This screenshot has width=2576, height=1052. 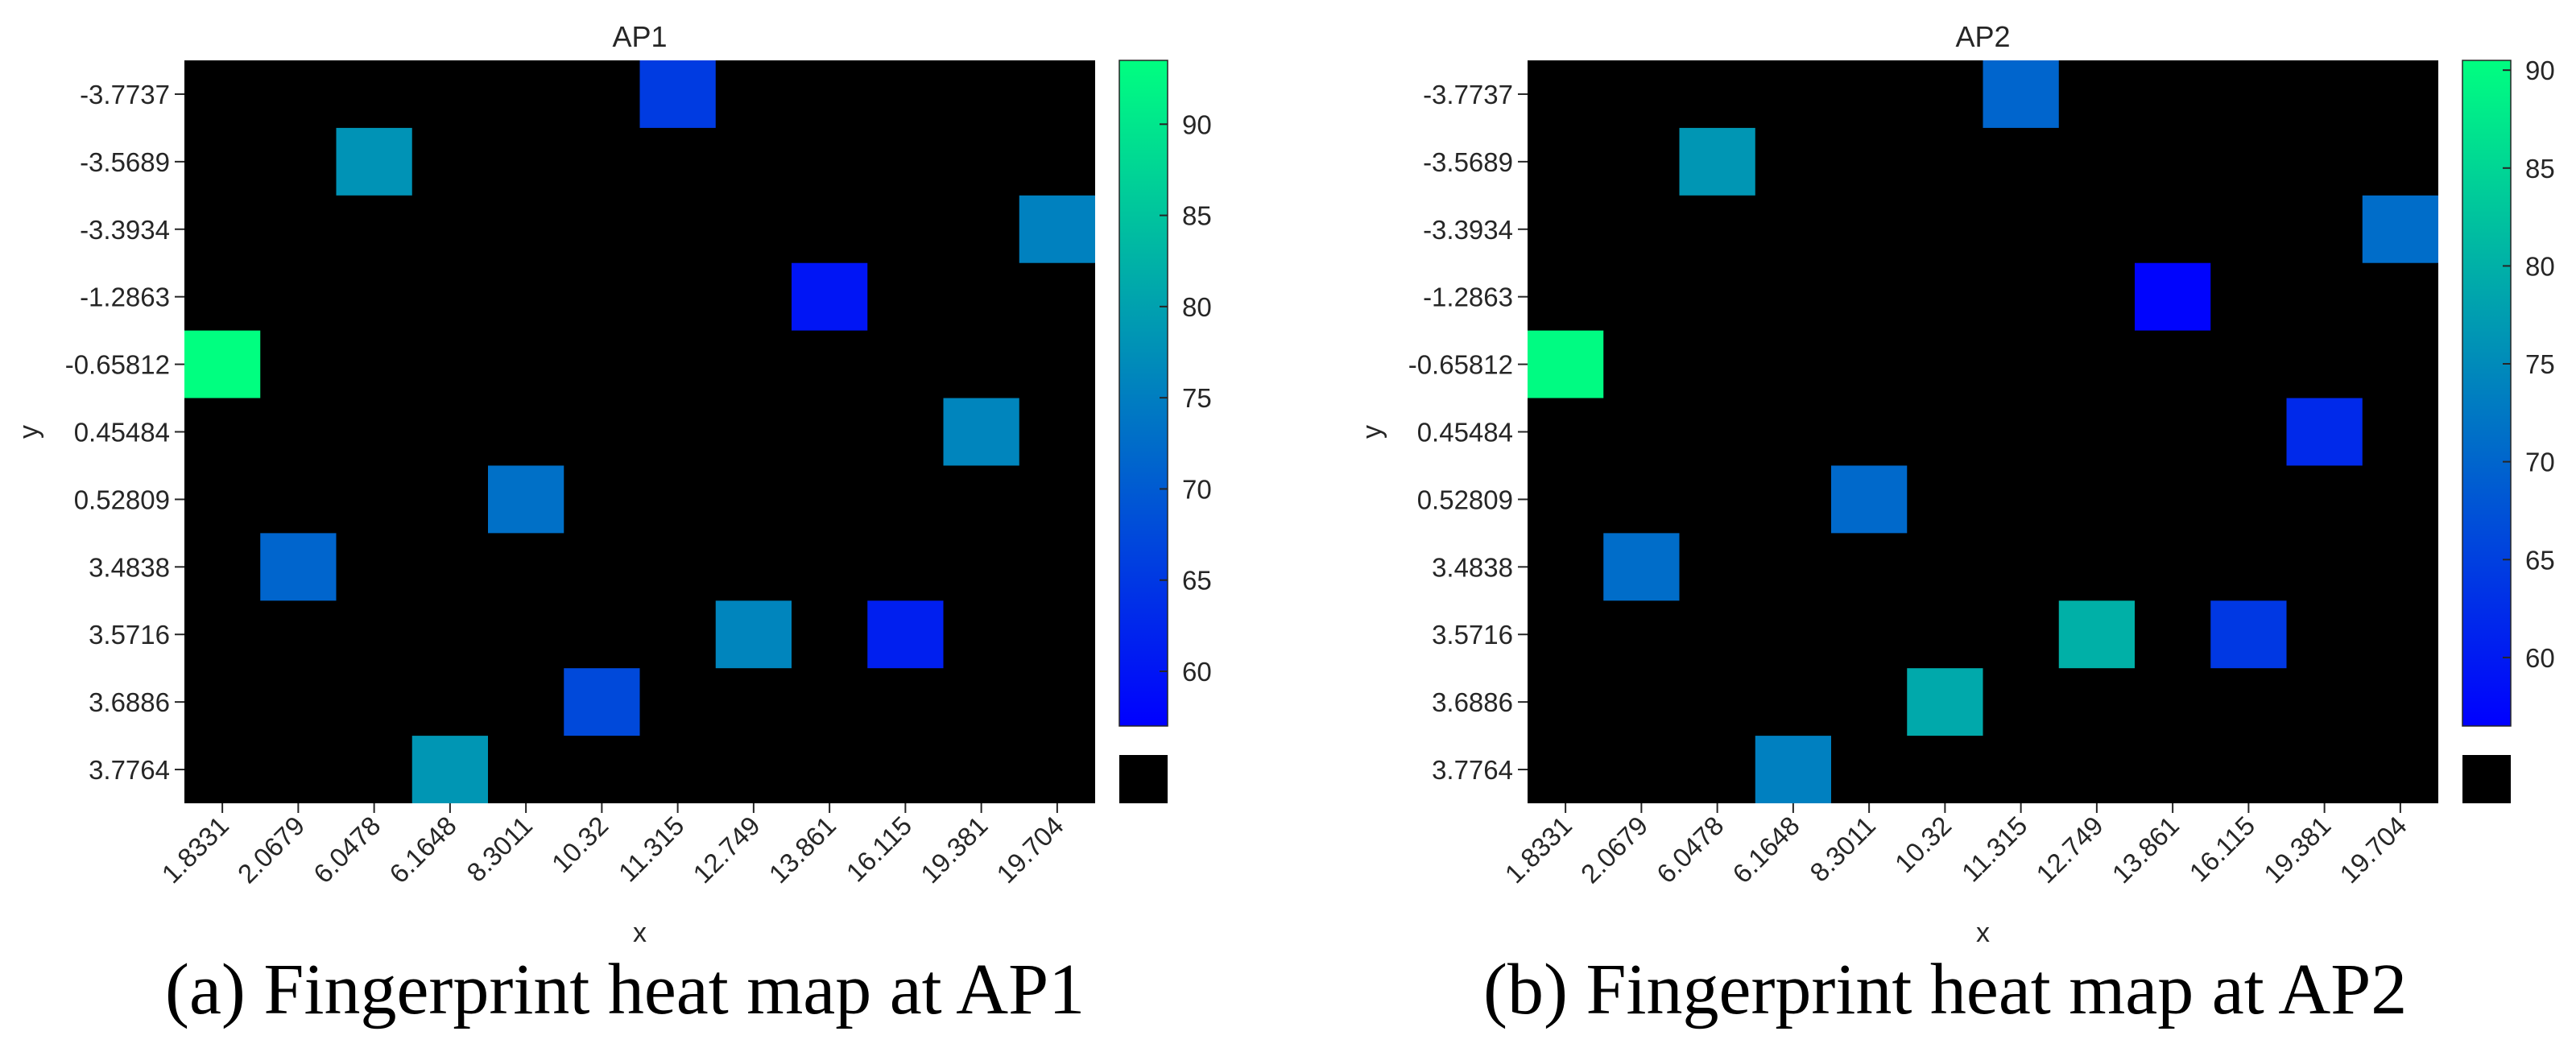 I want to click on chart-title: AP2, so click(x=1983, y=36).